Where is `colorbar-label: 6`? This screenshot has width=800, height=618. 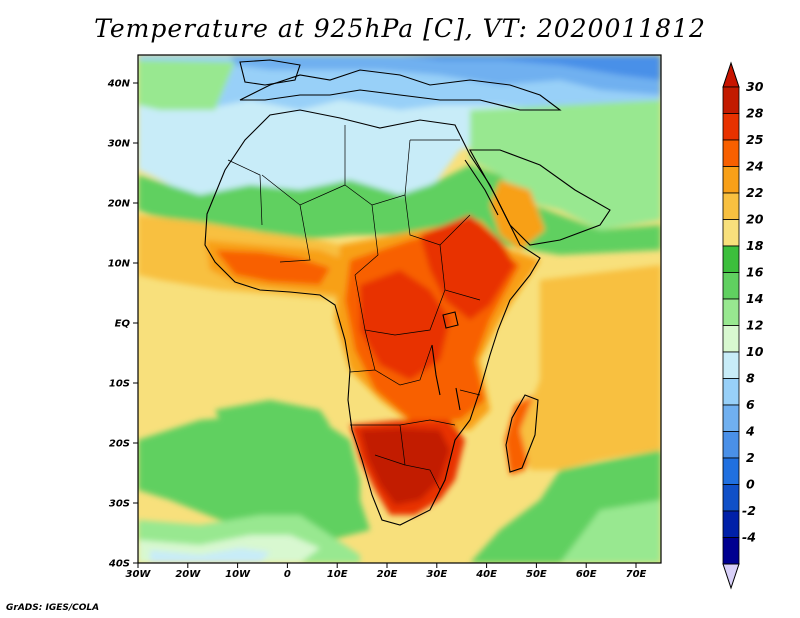
colorbar-label: 6 is located at coordinates (750, 404).